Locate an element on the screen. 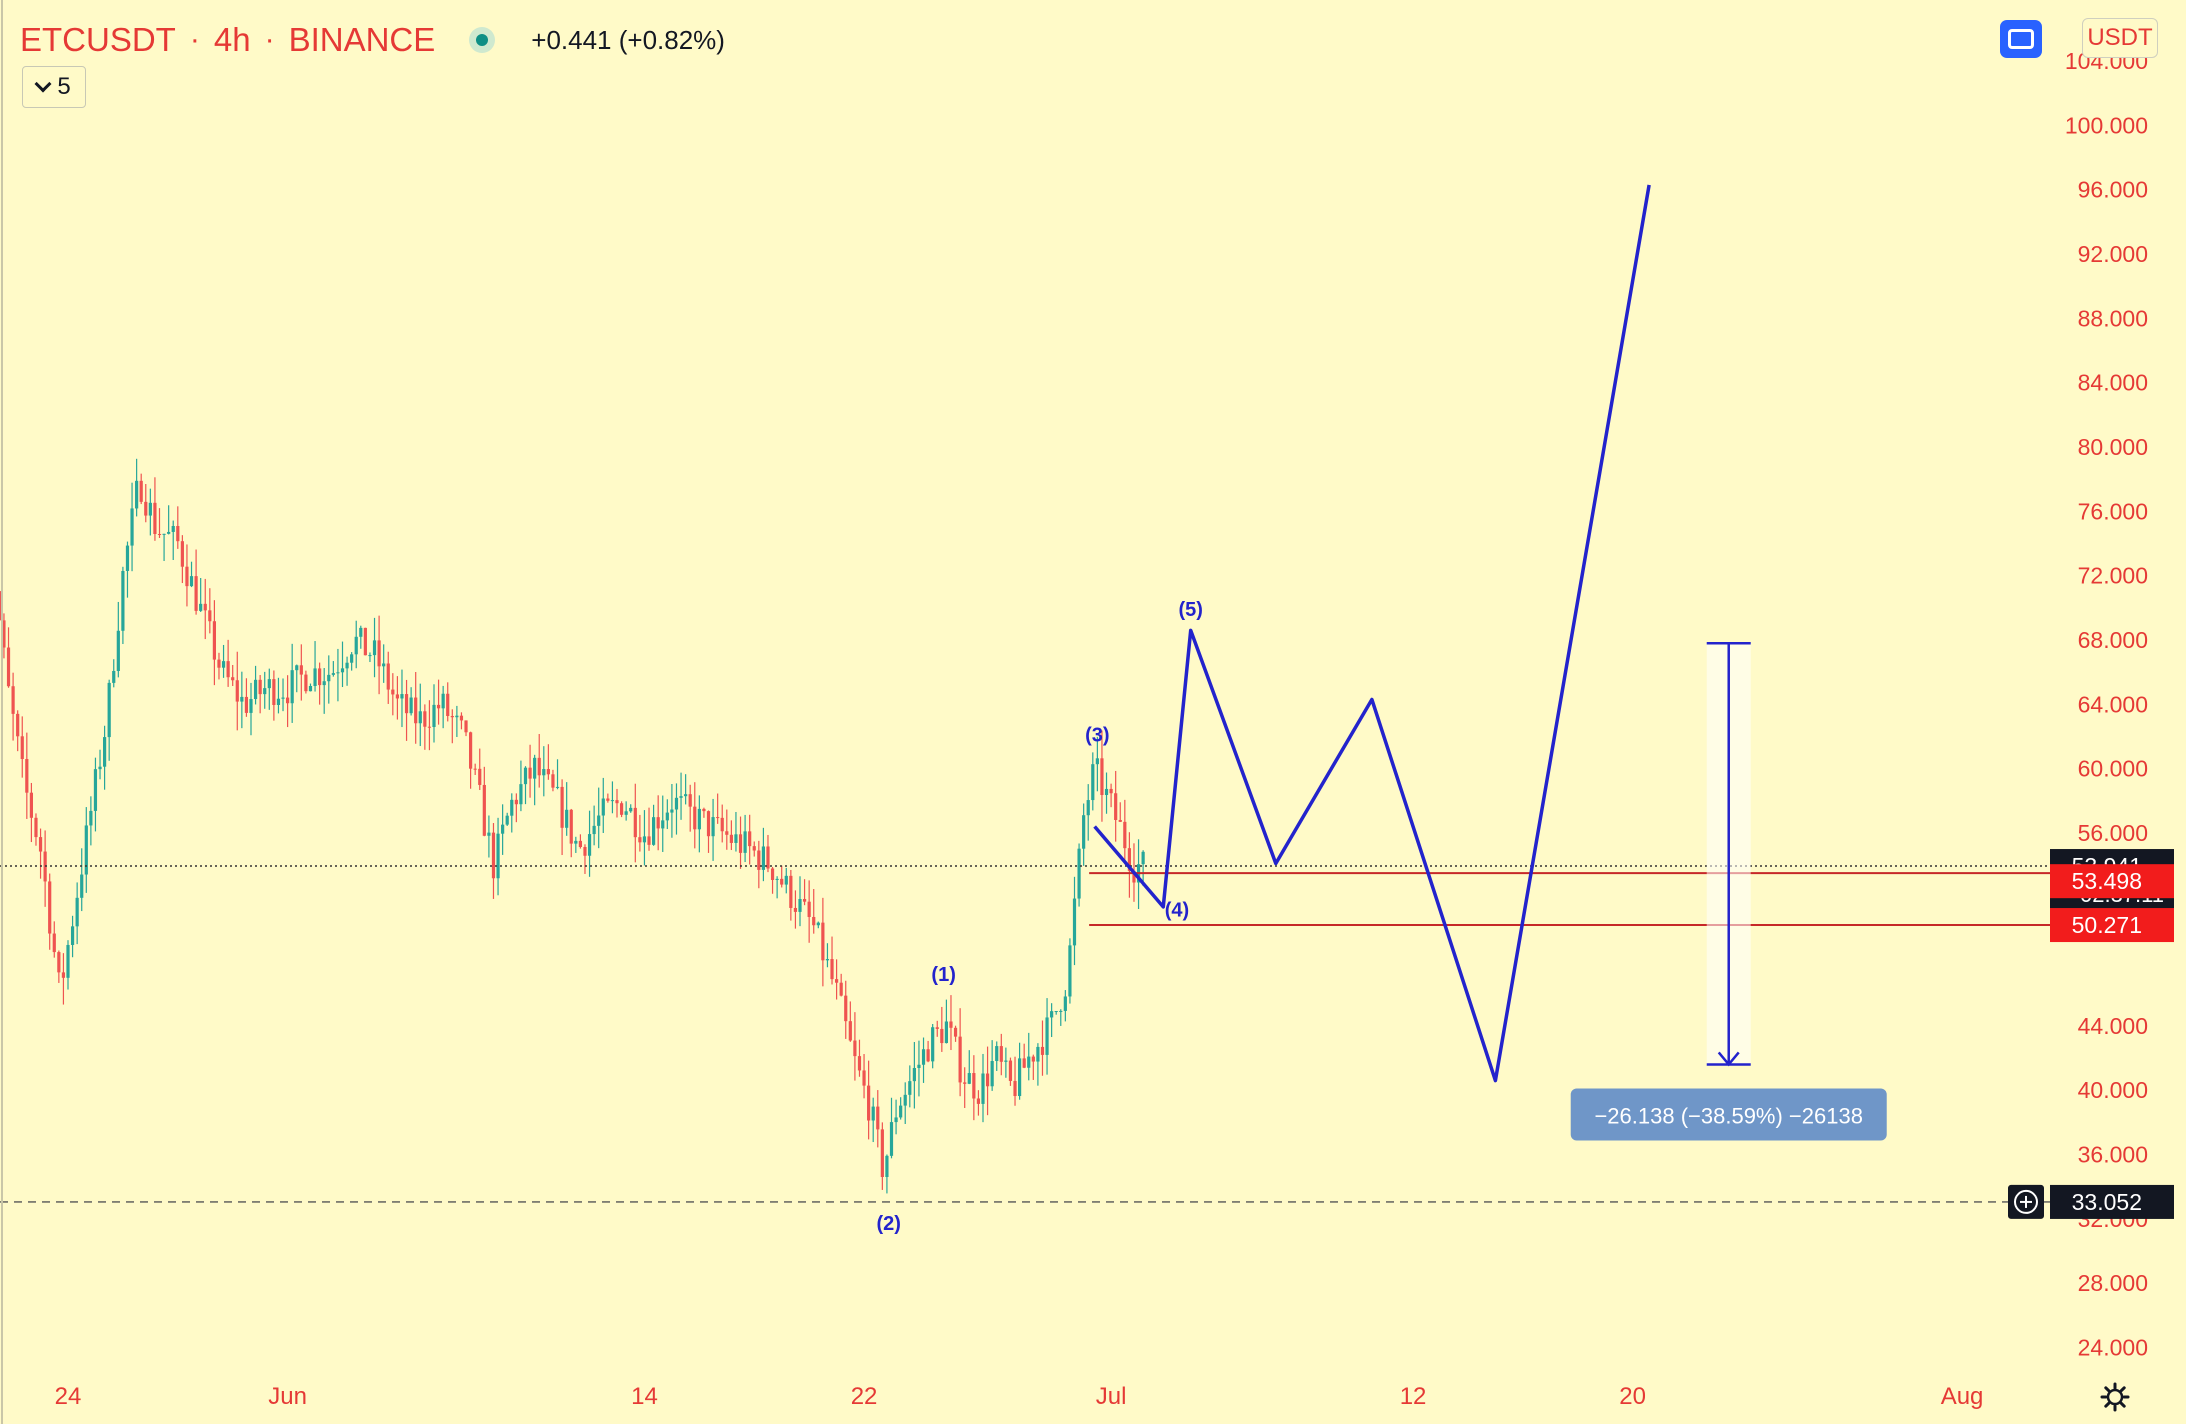 Image resolution: width=2186 pixels, height=1424 pixels. x-axis-tick-label: 20 is located at coordinates (1632, 1396).